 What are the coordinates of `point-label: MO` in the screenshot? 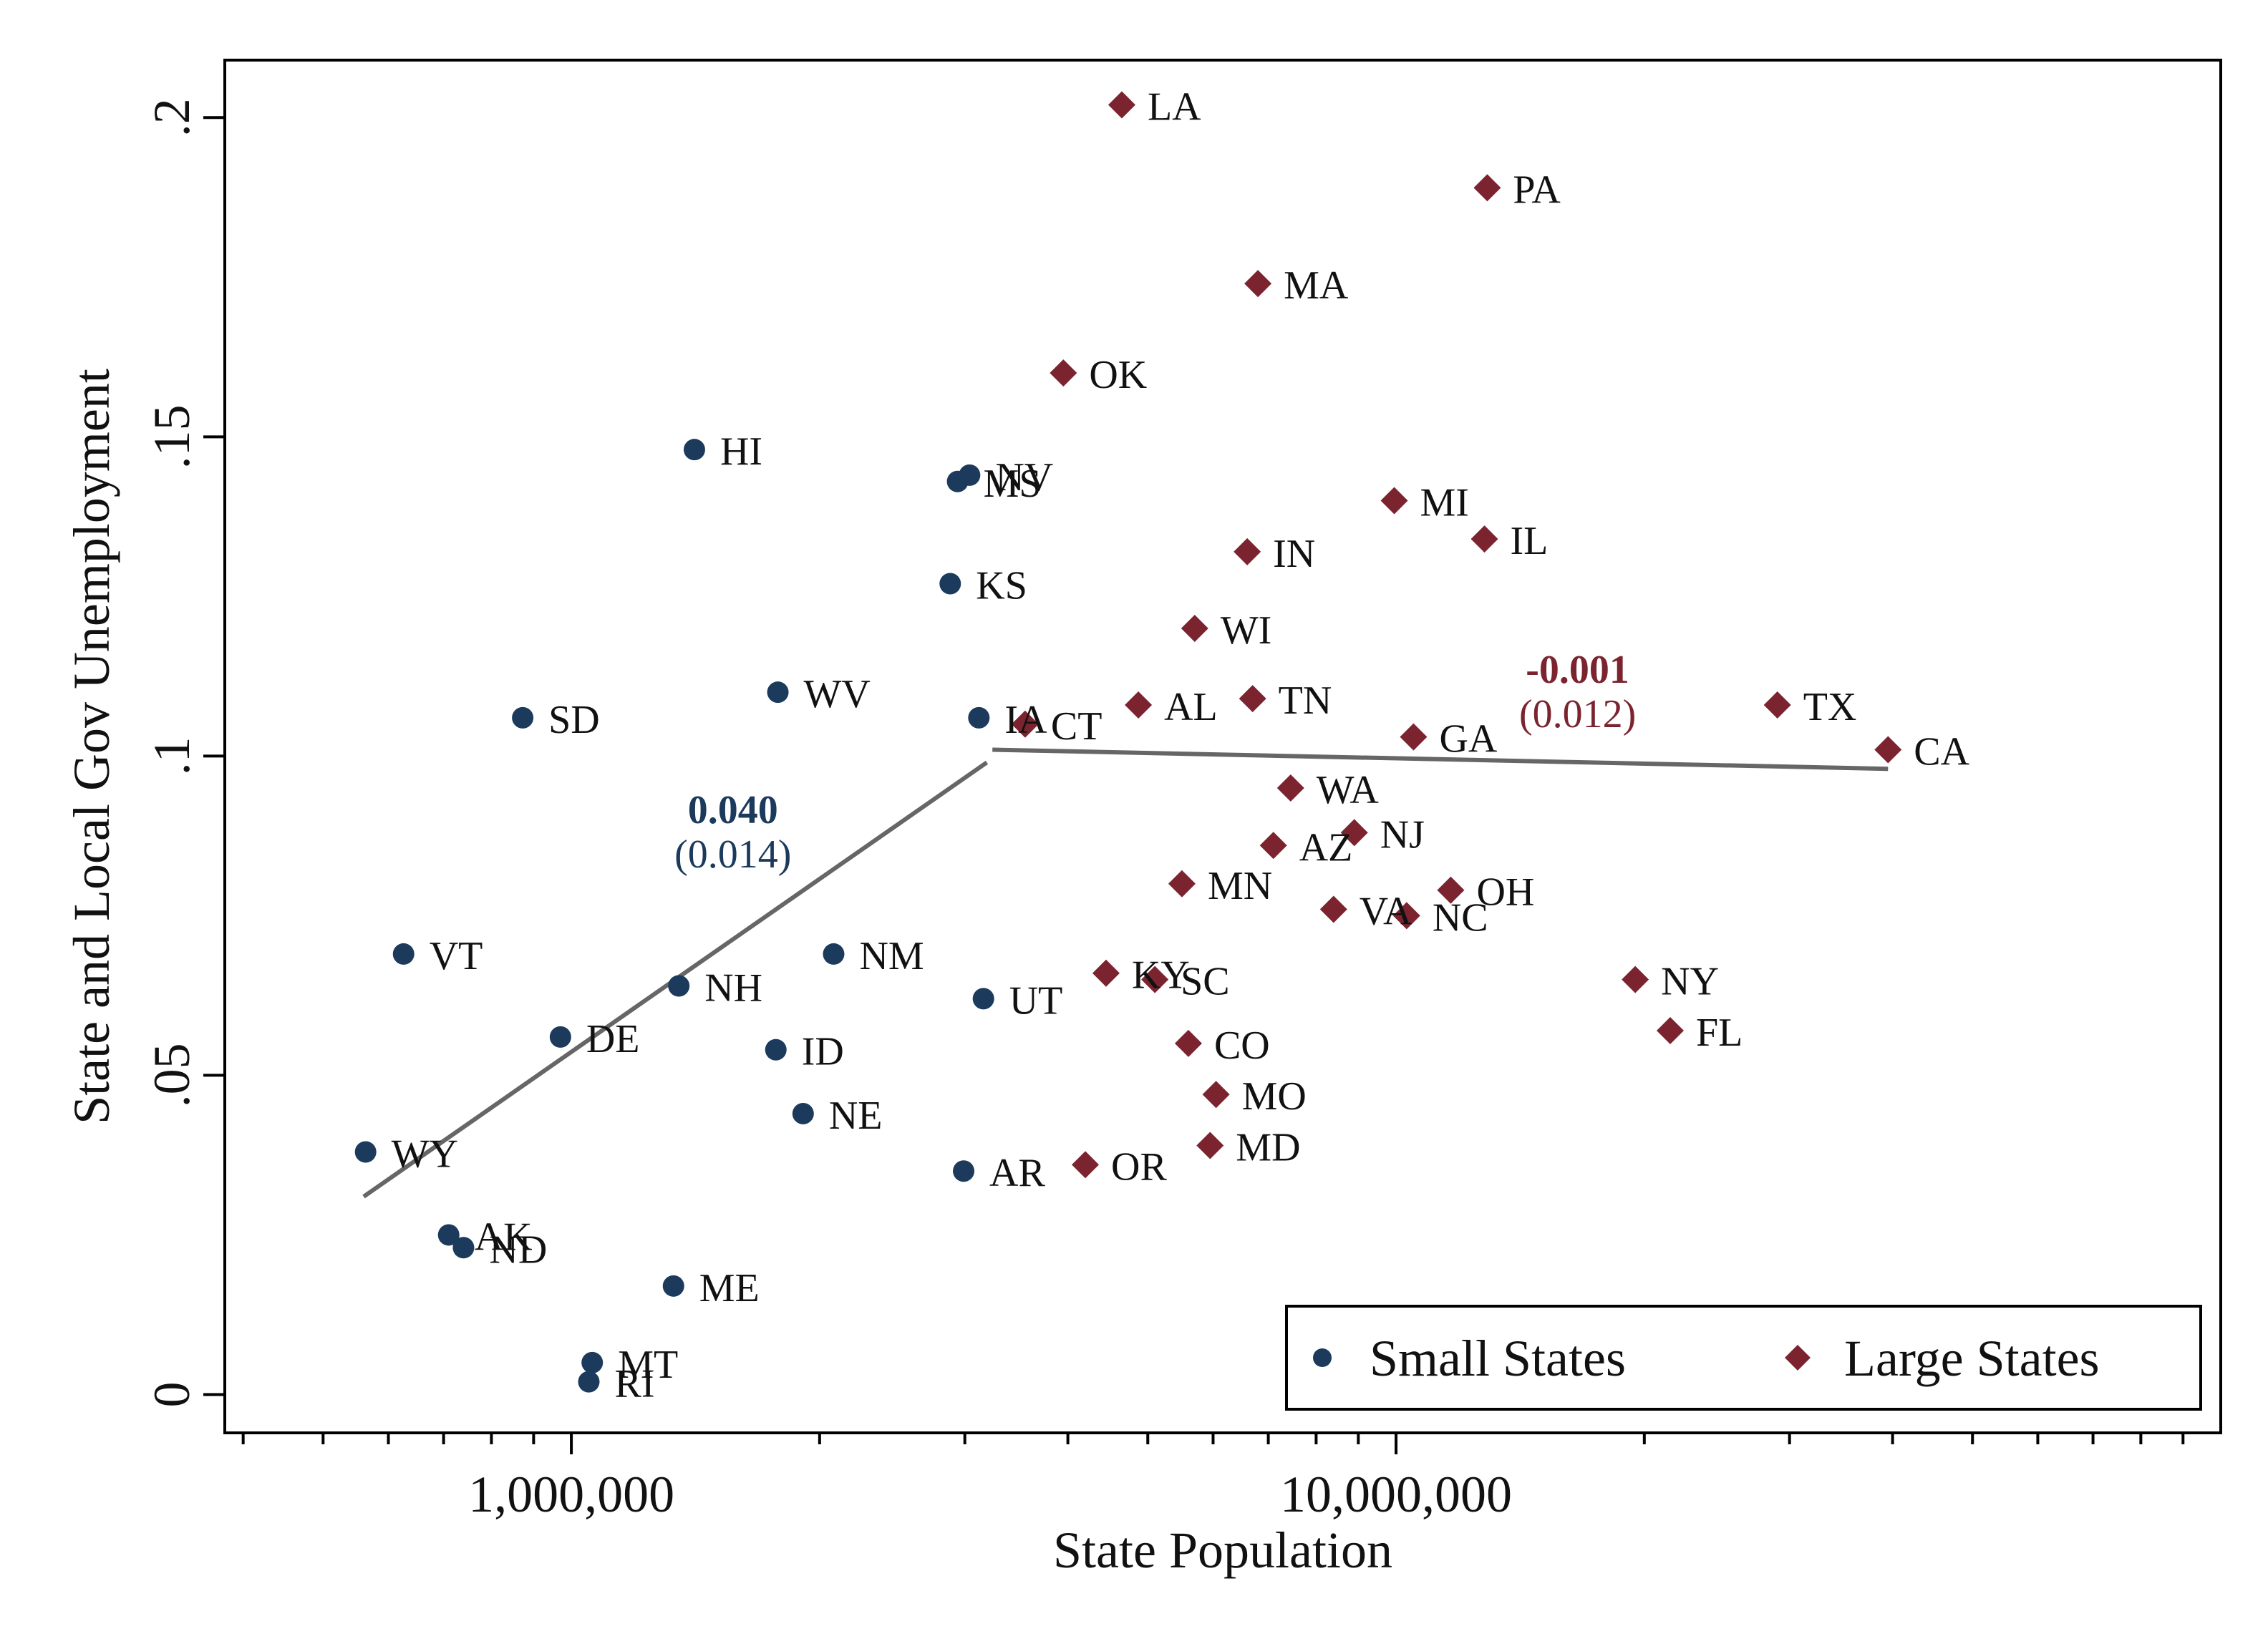 It's located at (1274, 1096).